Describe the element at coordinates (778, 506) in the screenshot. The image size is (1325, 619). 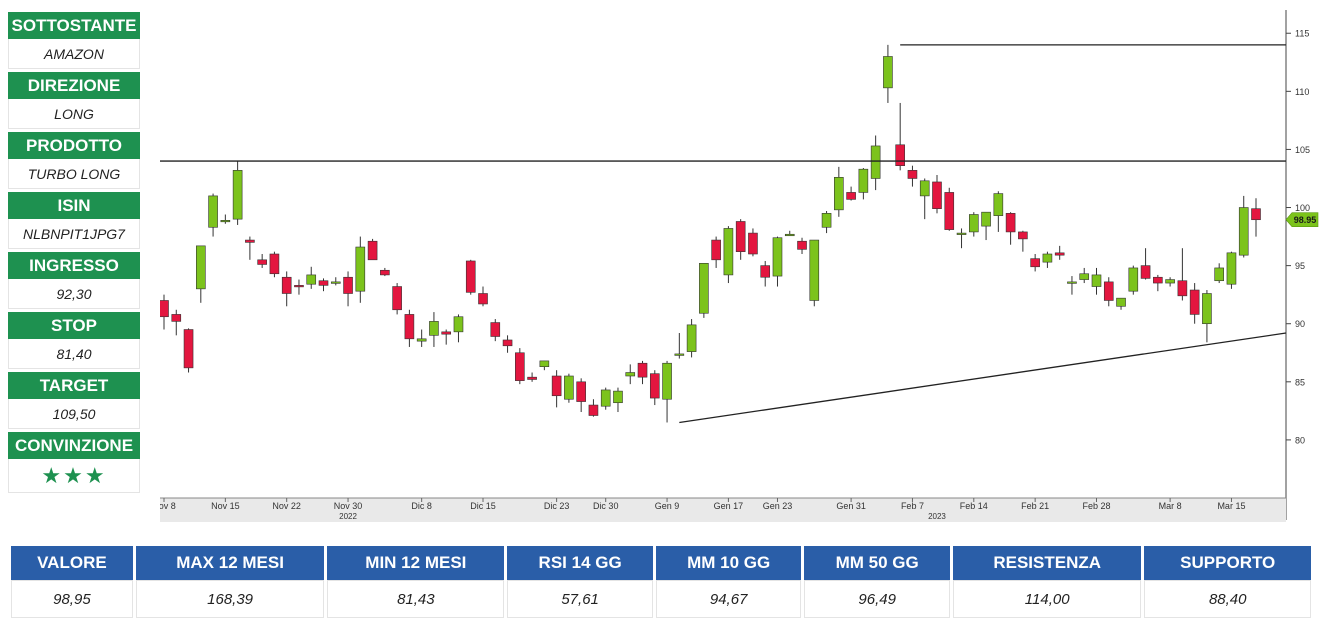
I see `x-tick-label: Gen 23` at that location.